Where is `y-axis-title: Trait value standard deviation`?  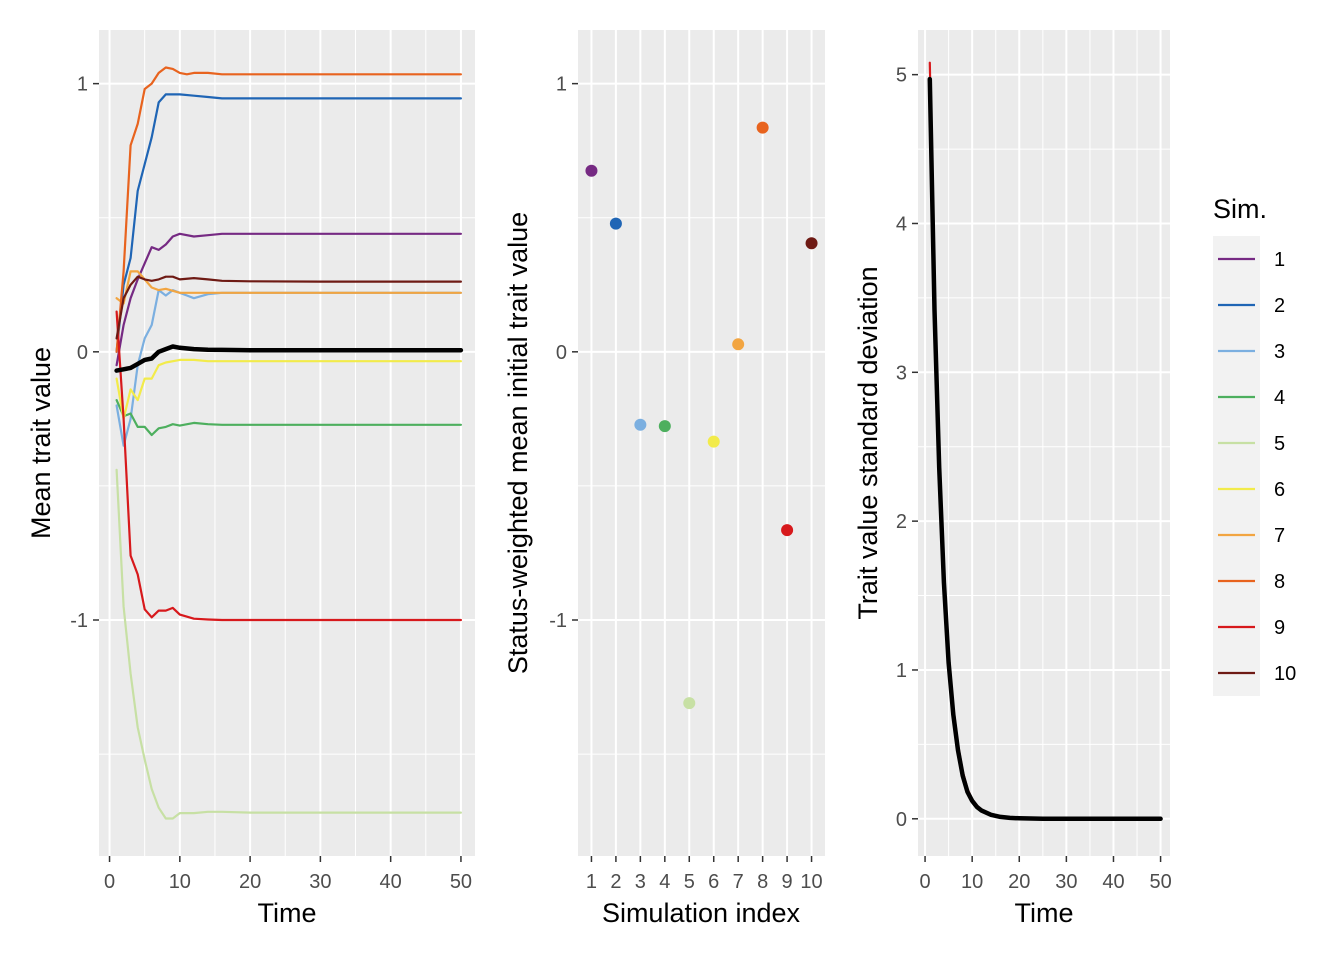
y-axis-title: Trait value standard deviation is located at coordinates (868, 442).